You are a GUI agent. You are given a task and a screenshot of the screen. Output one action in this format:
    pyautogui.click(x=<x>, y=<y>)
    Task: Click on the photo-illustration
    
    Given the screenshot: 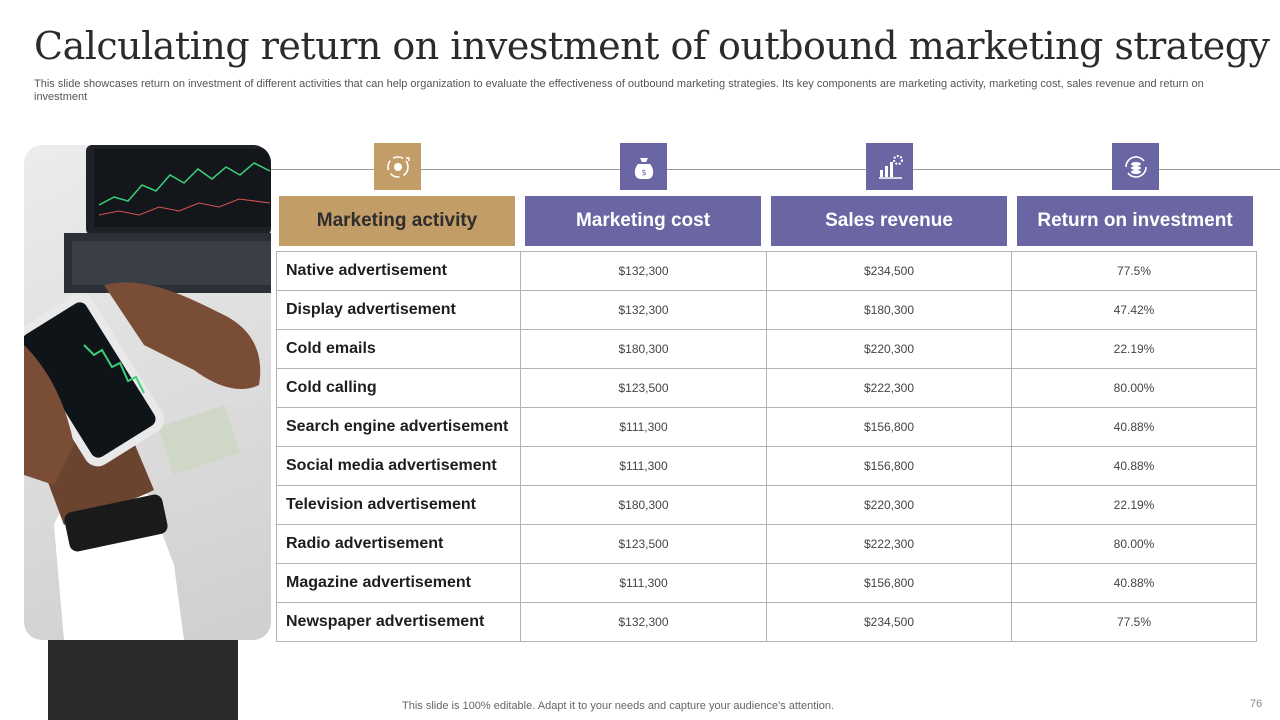 What is the action you would take?
    pyautogui.click(x=147, y=392)
    